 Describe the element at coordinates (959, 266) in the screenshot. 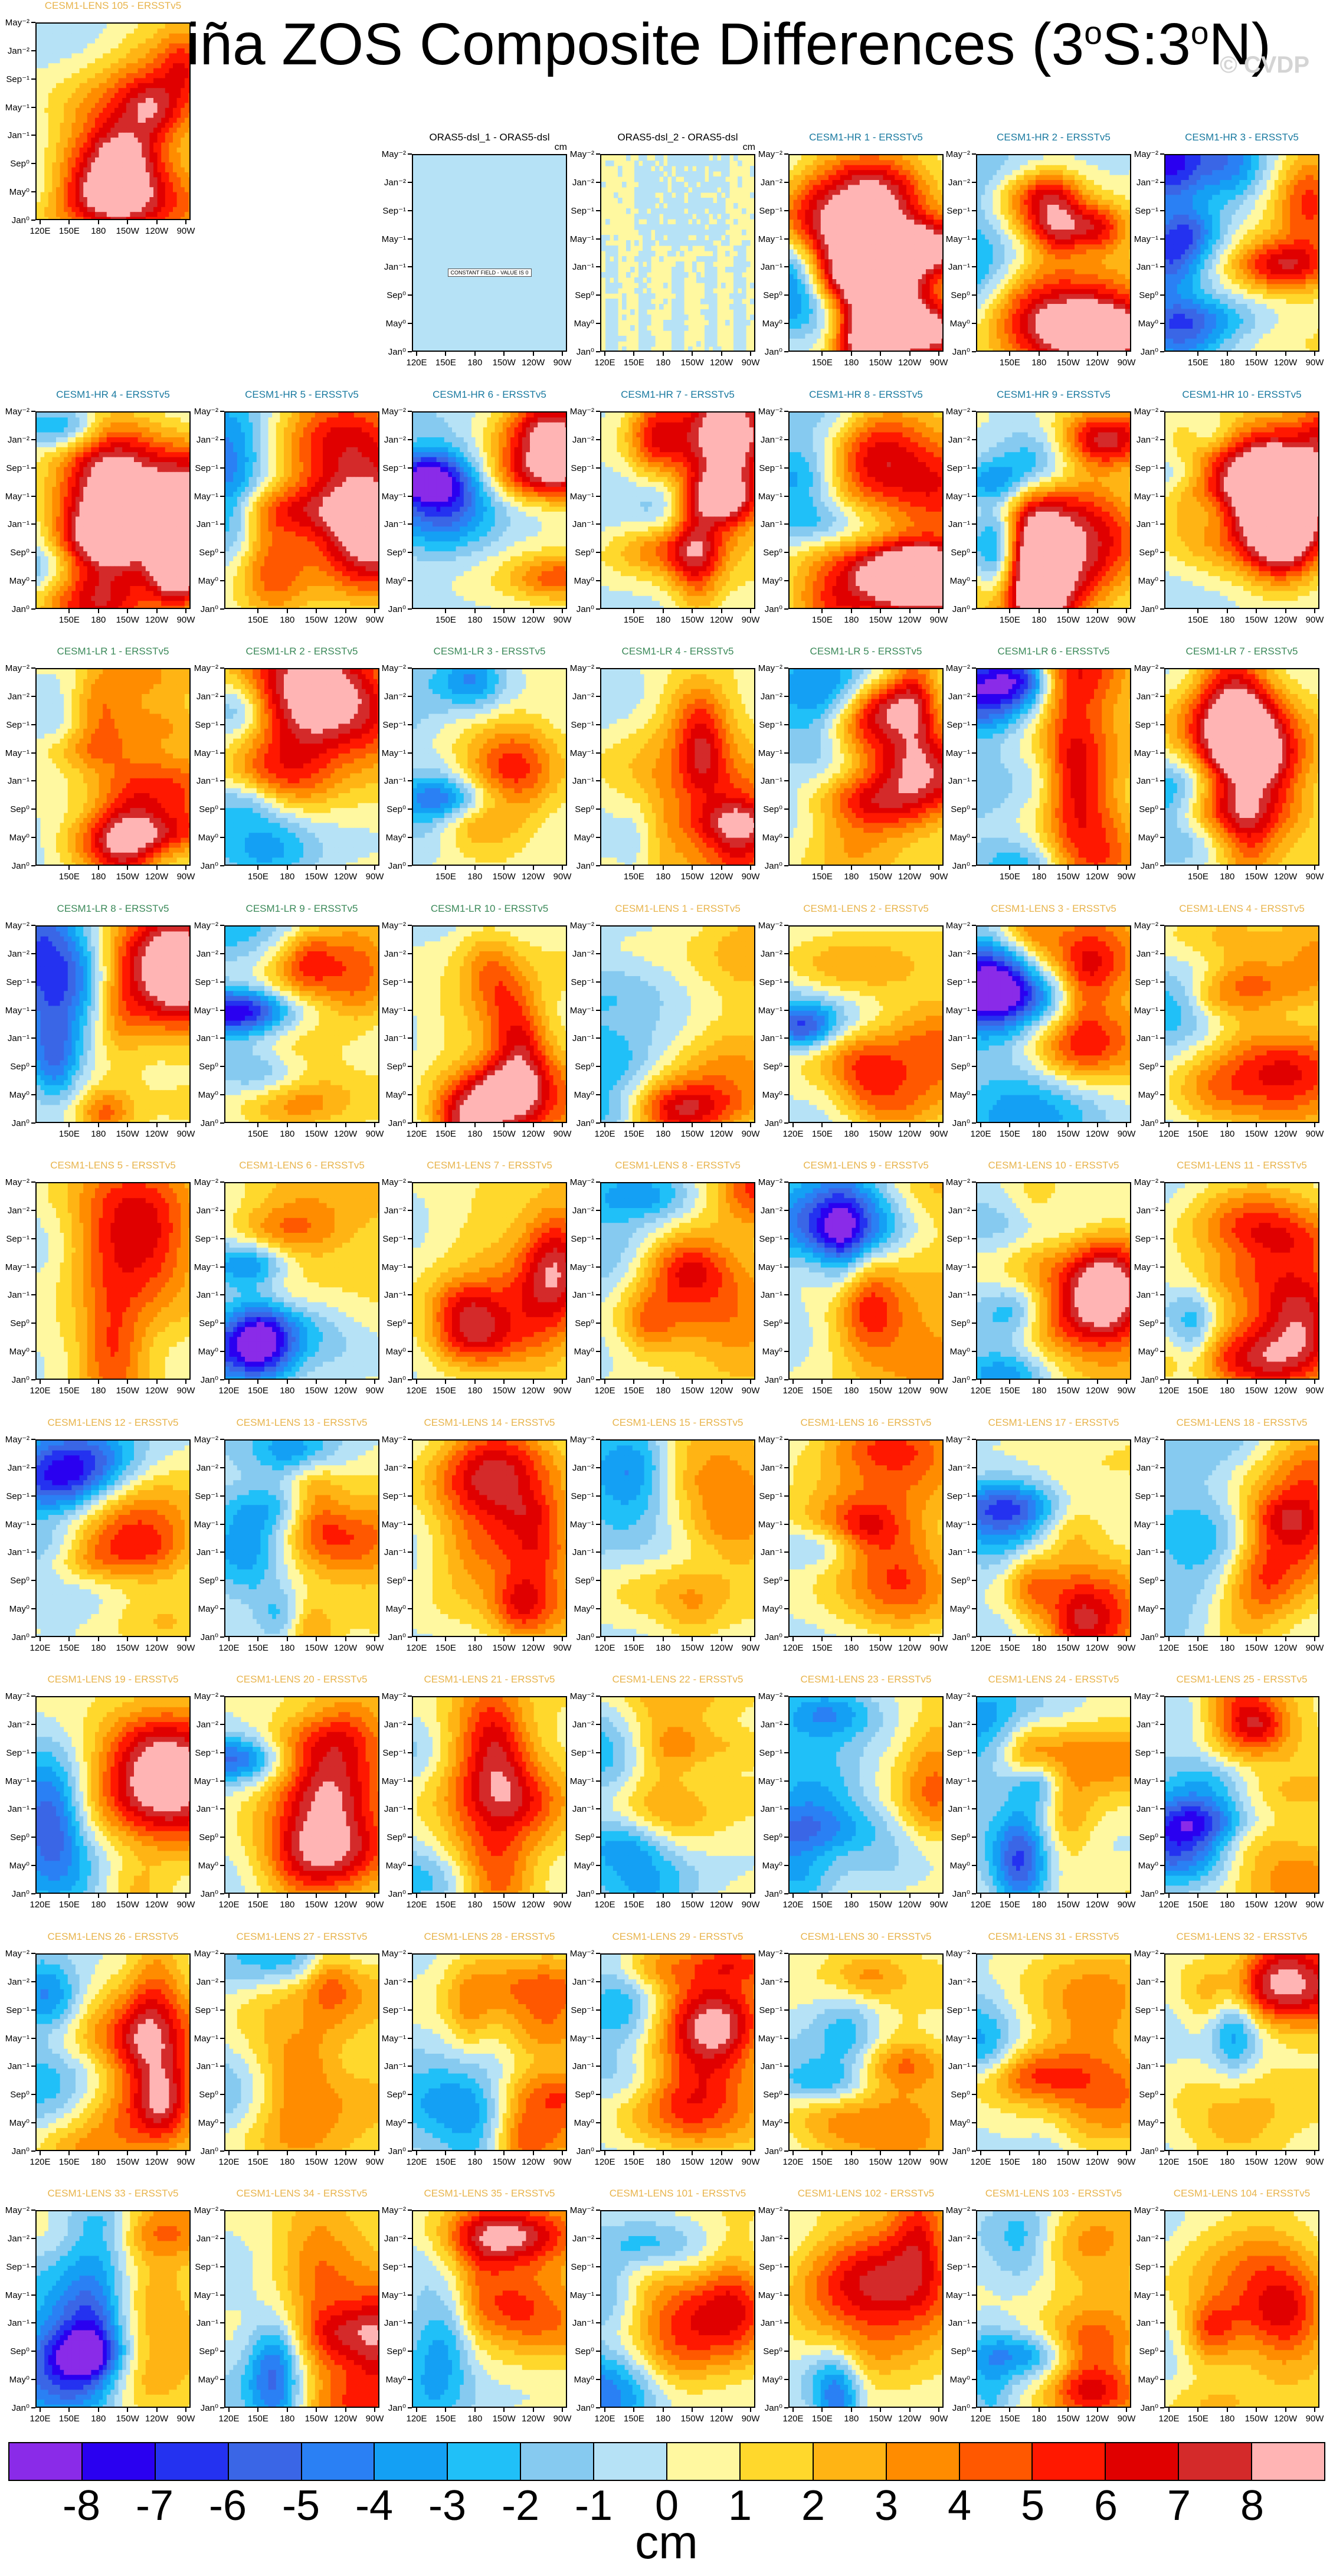

I see `y-tick-label: Jan⁻¹` at that location.